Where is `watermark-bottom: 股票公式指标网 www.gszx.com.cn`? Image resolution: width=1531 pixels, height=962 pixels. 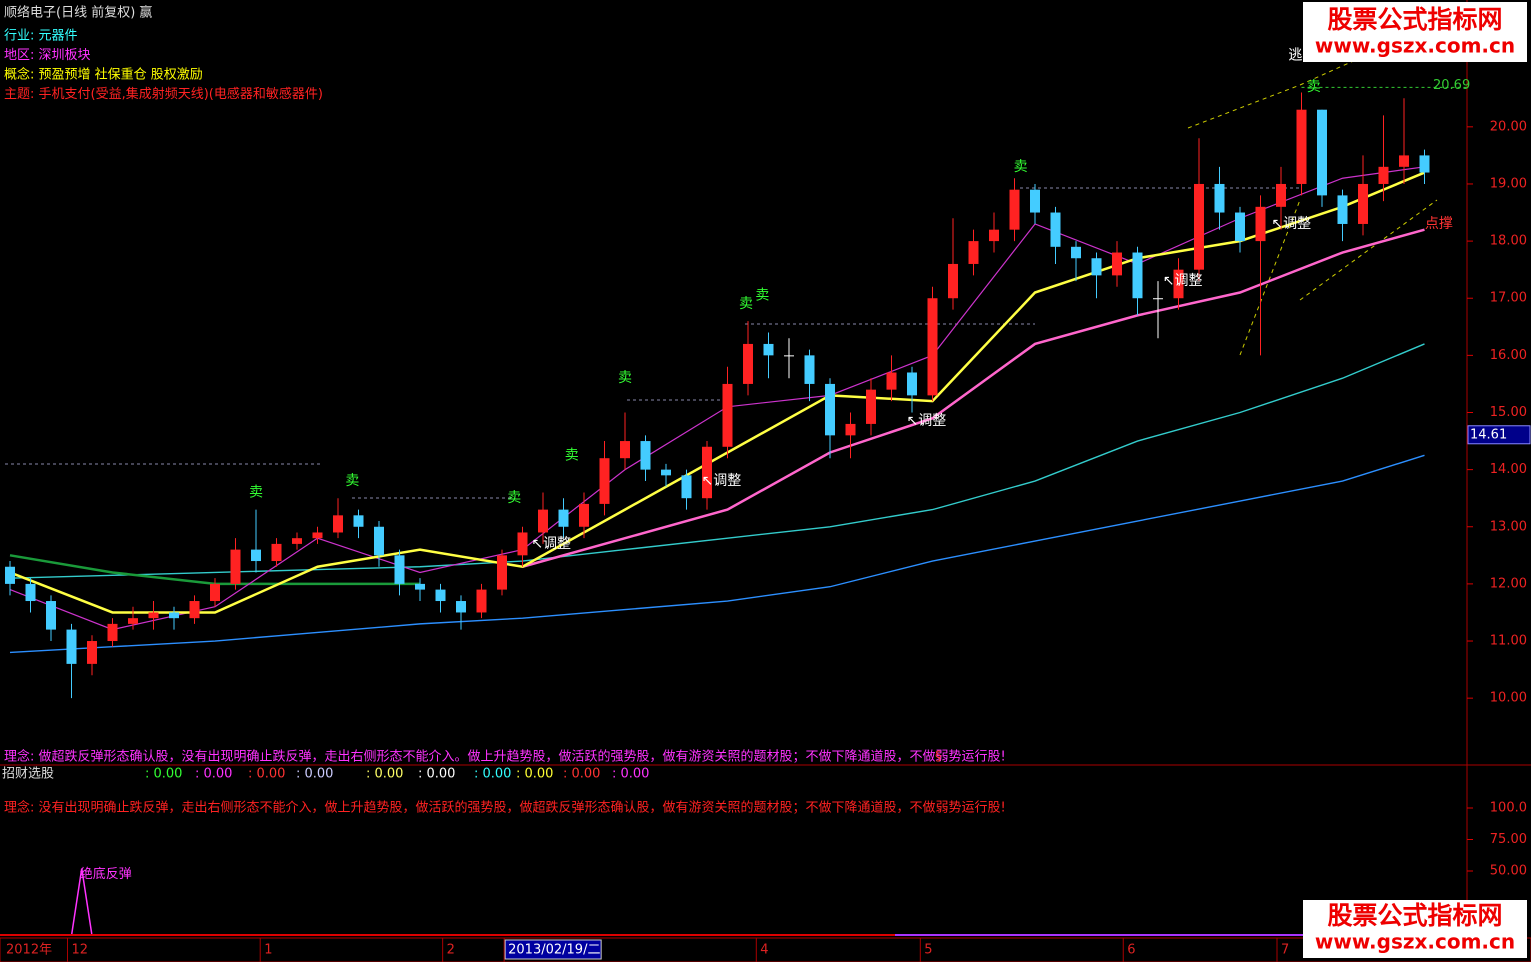 watermark-bottom: 股票公式指标网 www.gszx.com.cn is located at coordinates (1415, 929).